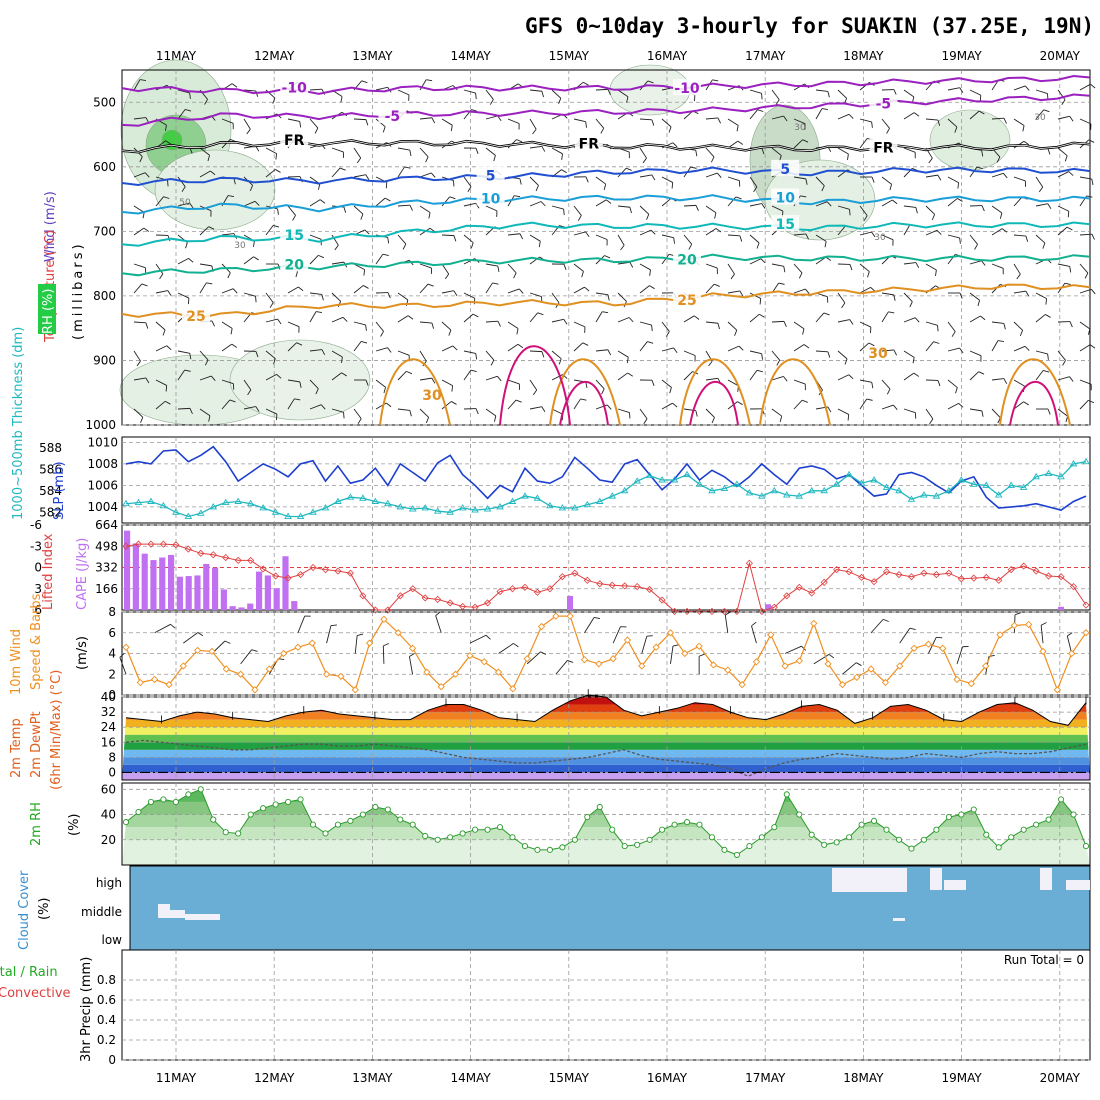 The width and height of the screenshot is (1100, 1100). Describe the element at coordinates (880, 238) in the screenshot. I see `rh-shading-label: 30` at that location.